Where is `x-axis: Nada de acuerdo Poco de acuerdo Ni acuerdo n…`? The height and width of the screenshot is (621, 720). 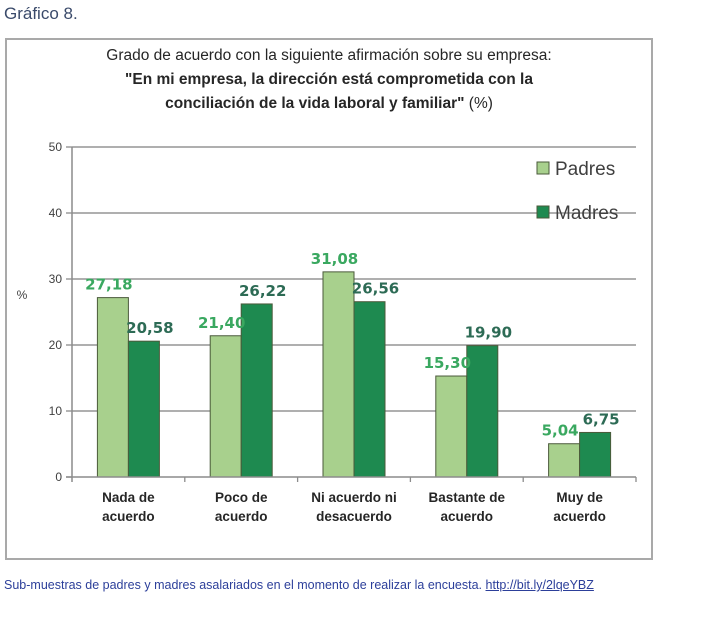 x-axis: Nada de acuerdo Poco de acuerdo Ni acuerdo n… is located at coordinates (351, 500).